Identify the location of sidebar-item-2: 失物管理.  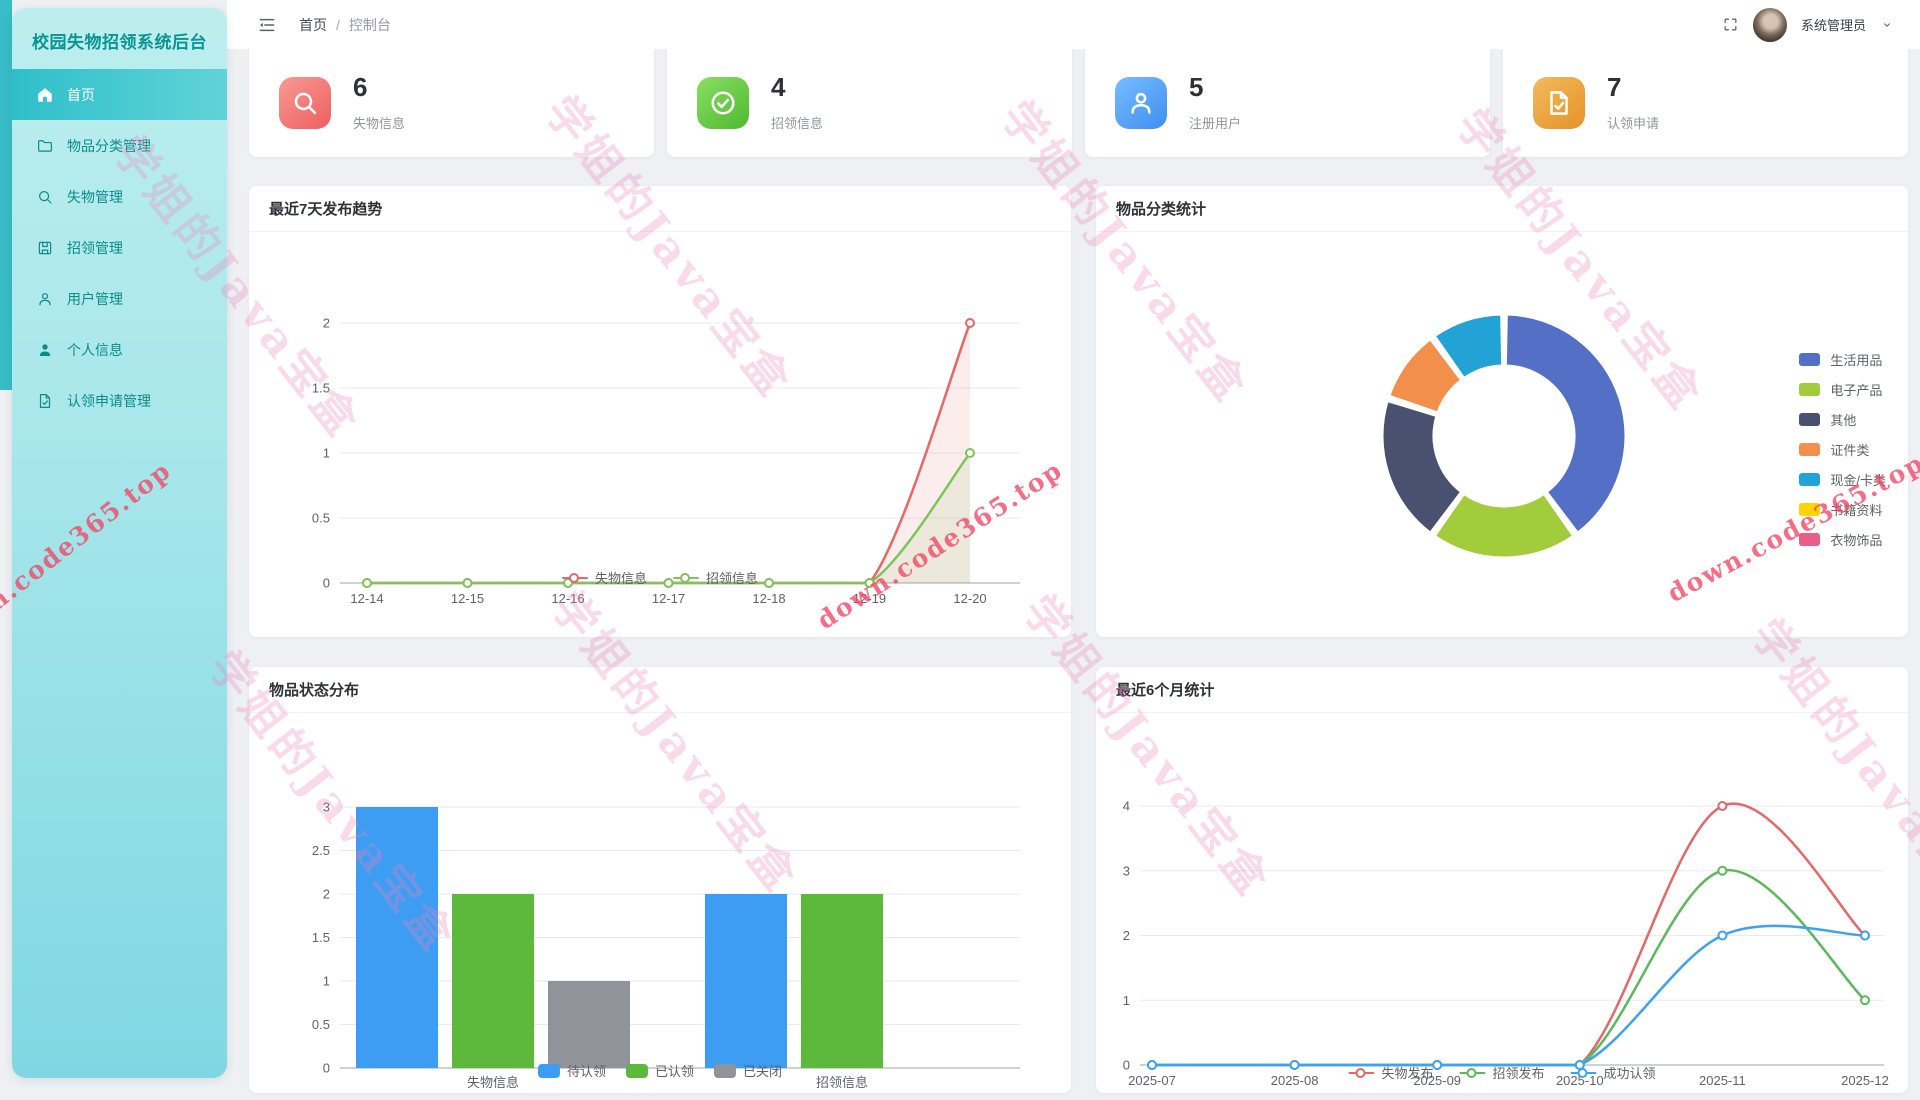
(119, 196).